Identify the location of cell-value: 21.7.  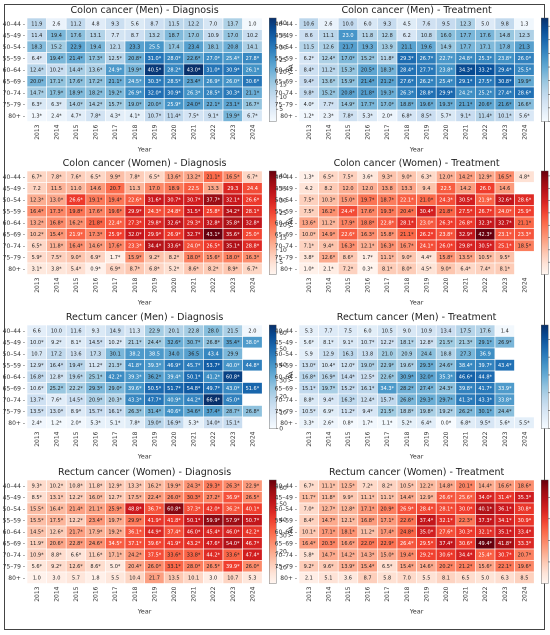
(154, 579).